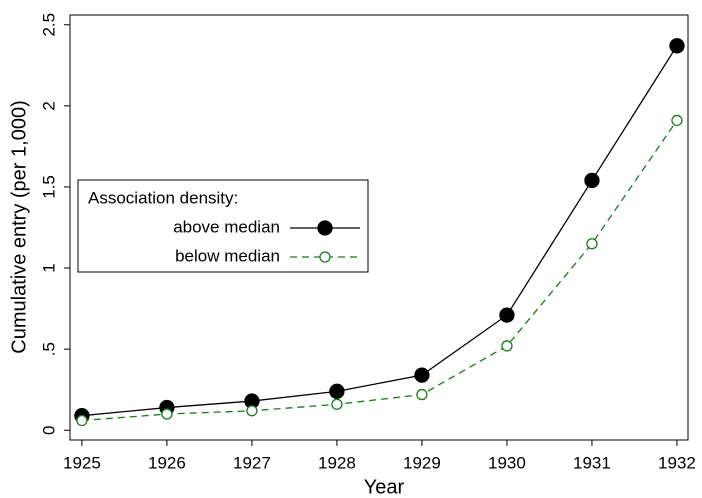  Describe the element at coordinates (252, 462) in the screenshot. I see `x-tick-label: 1927` at that location.